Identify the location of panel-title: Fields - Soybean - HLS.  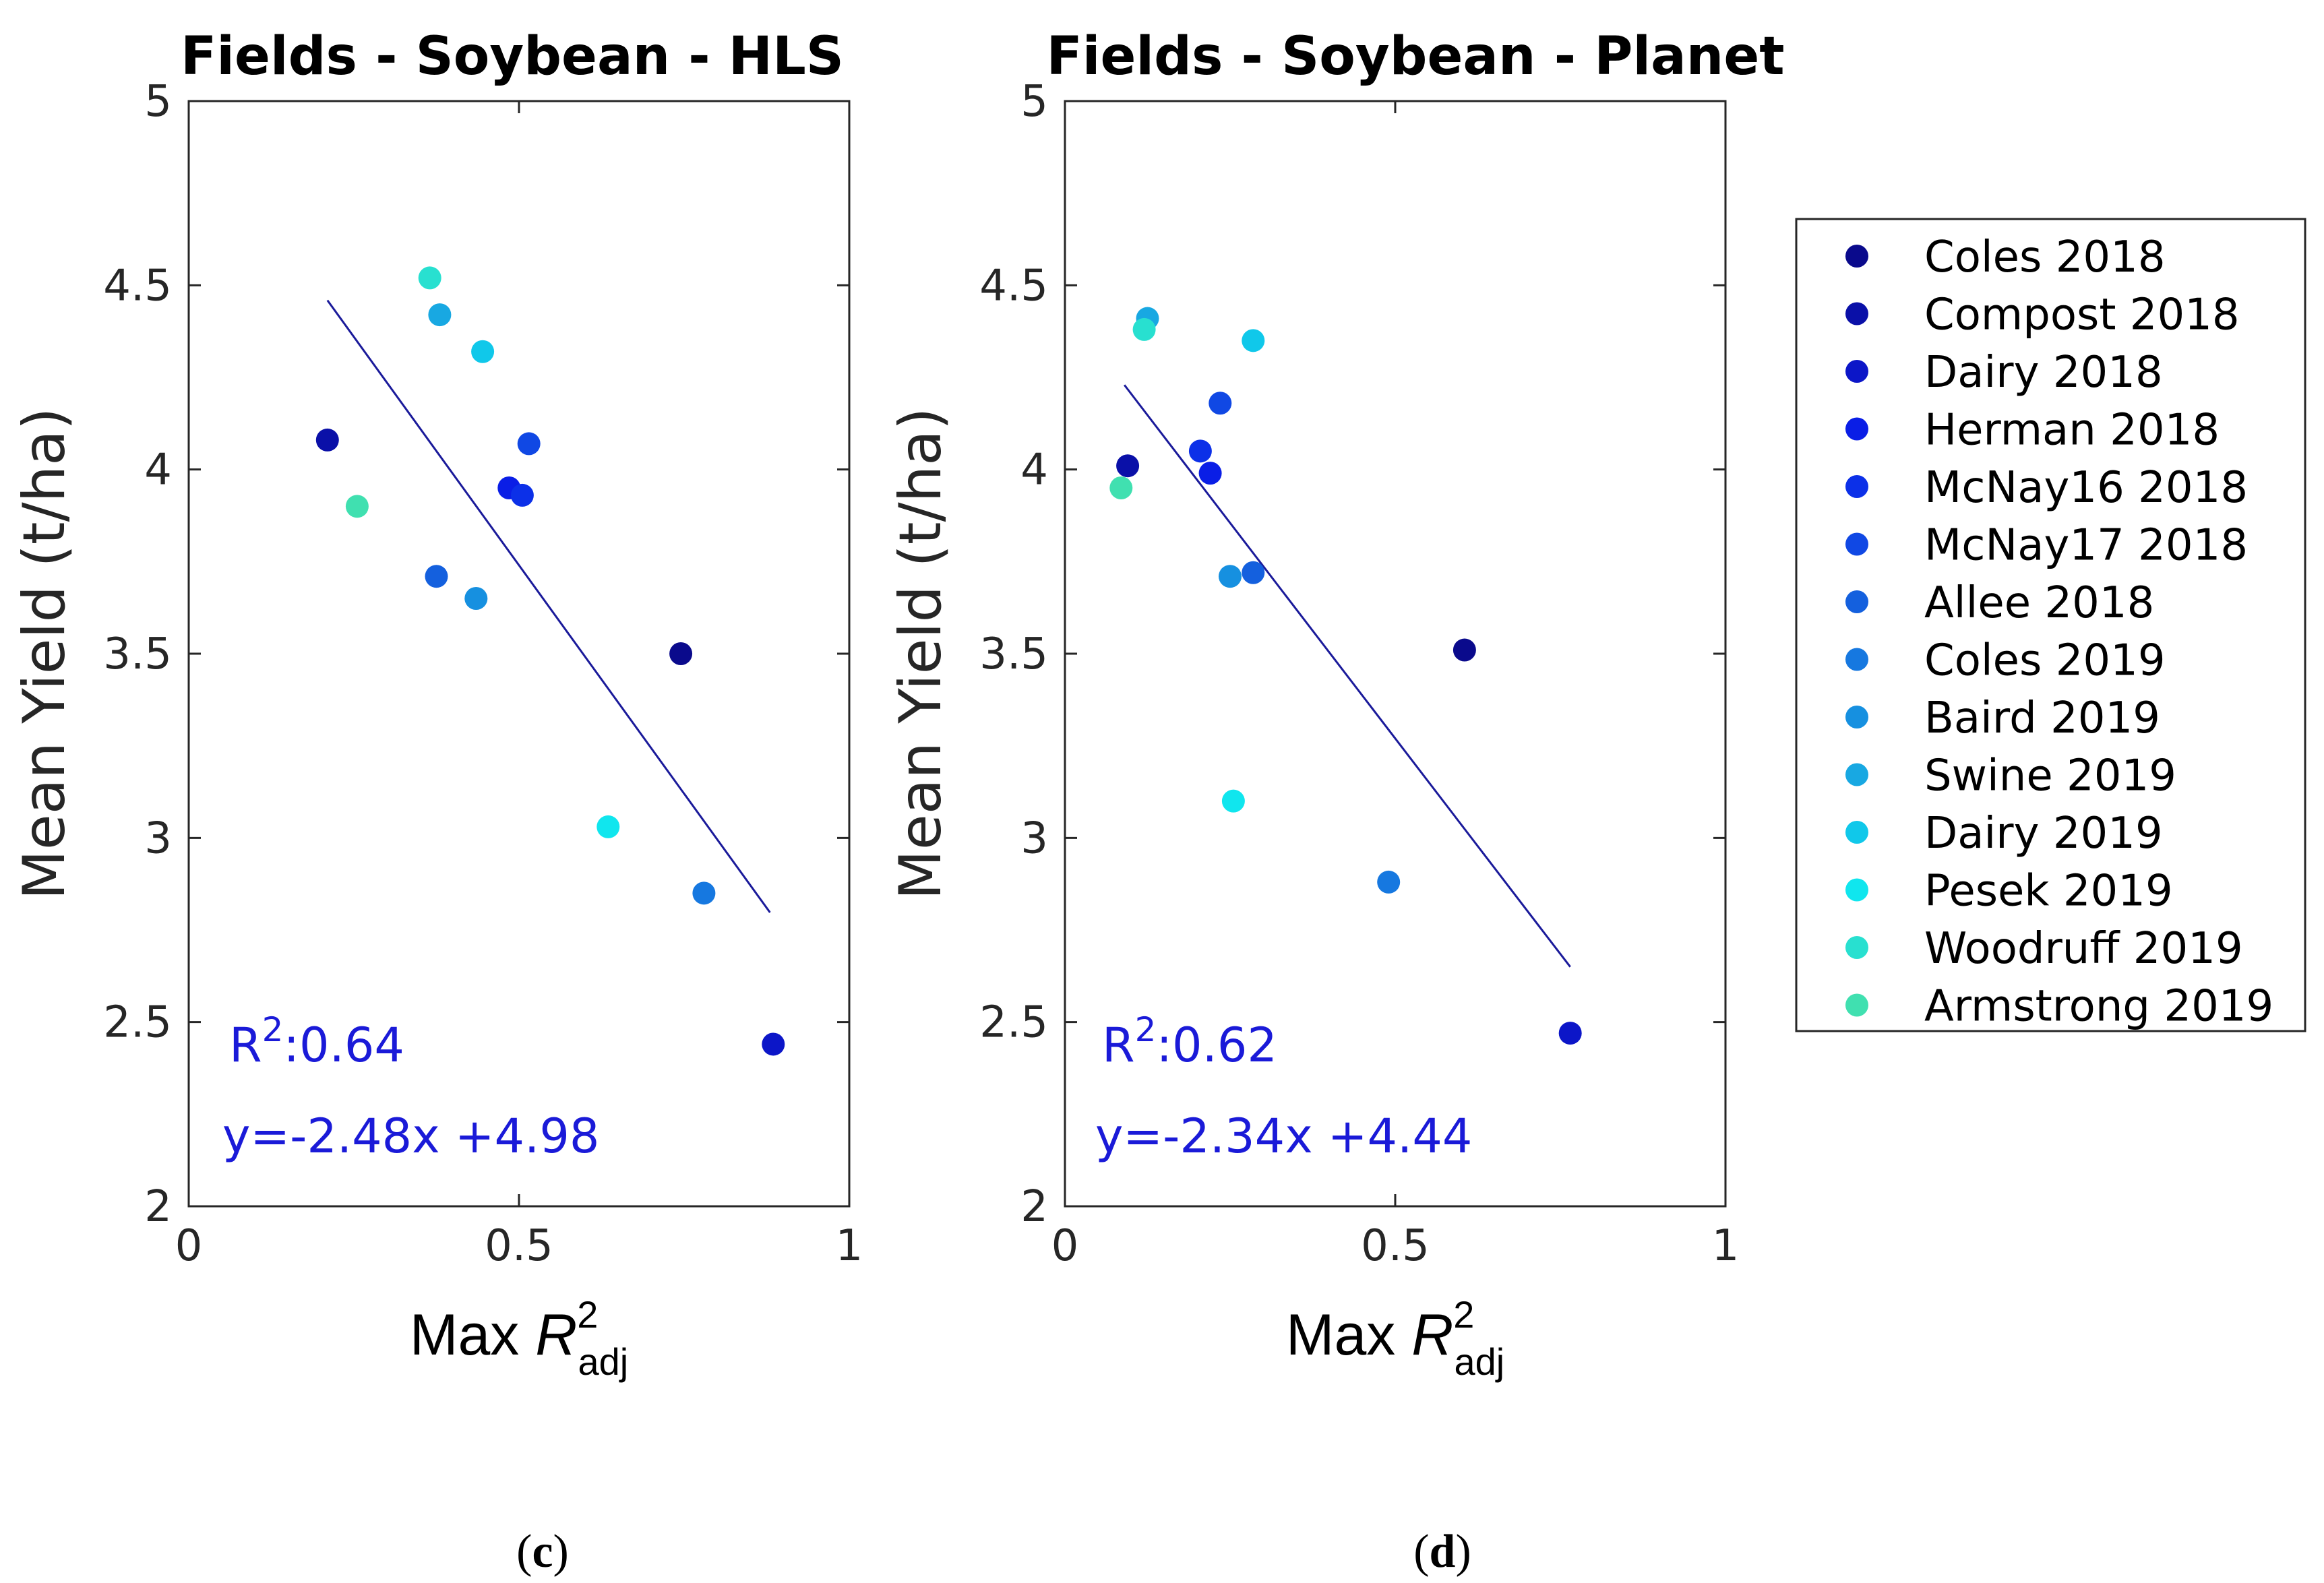
(512, 57).